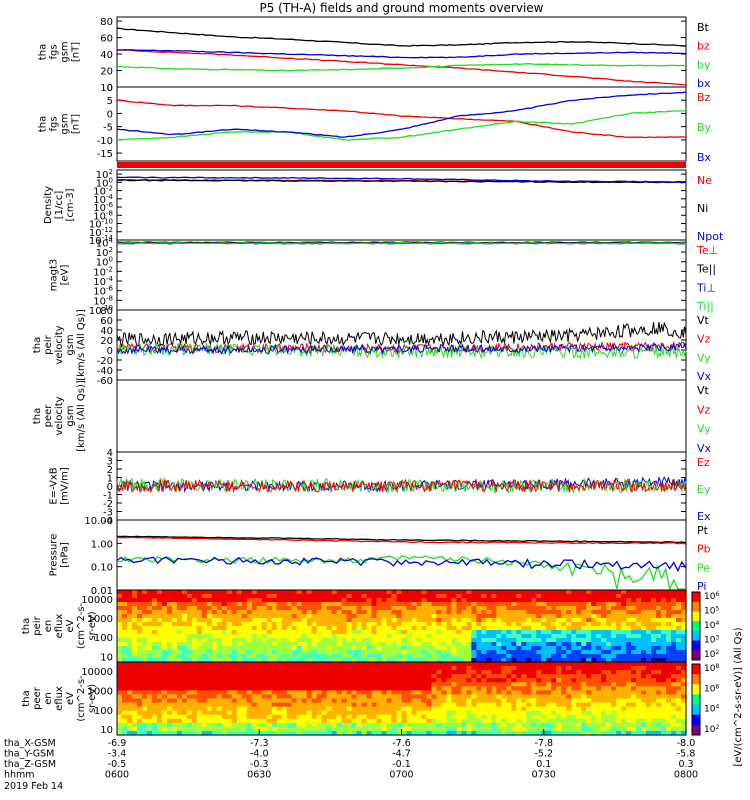 This screenshot has height=800, width=750. Describe the element at coordinates (703, 530) in the screenshot. I see `legend-Pt: Pt` at that location.